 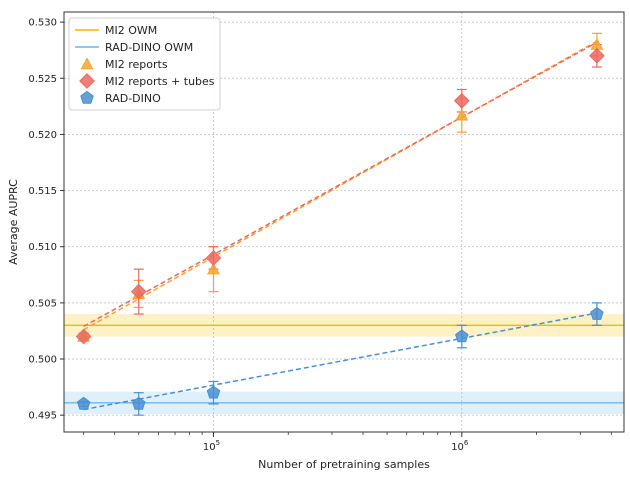 What do you see at coordinates (149, 47) in the screenshot?
I see `legend-label-rad-dino-owm: RAD-DINO OWM` at bounding box center [149, 47].